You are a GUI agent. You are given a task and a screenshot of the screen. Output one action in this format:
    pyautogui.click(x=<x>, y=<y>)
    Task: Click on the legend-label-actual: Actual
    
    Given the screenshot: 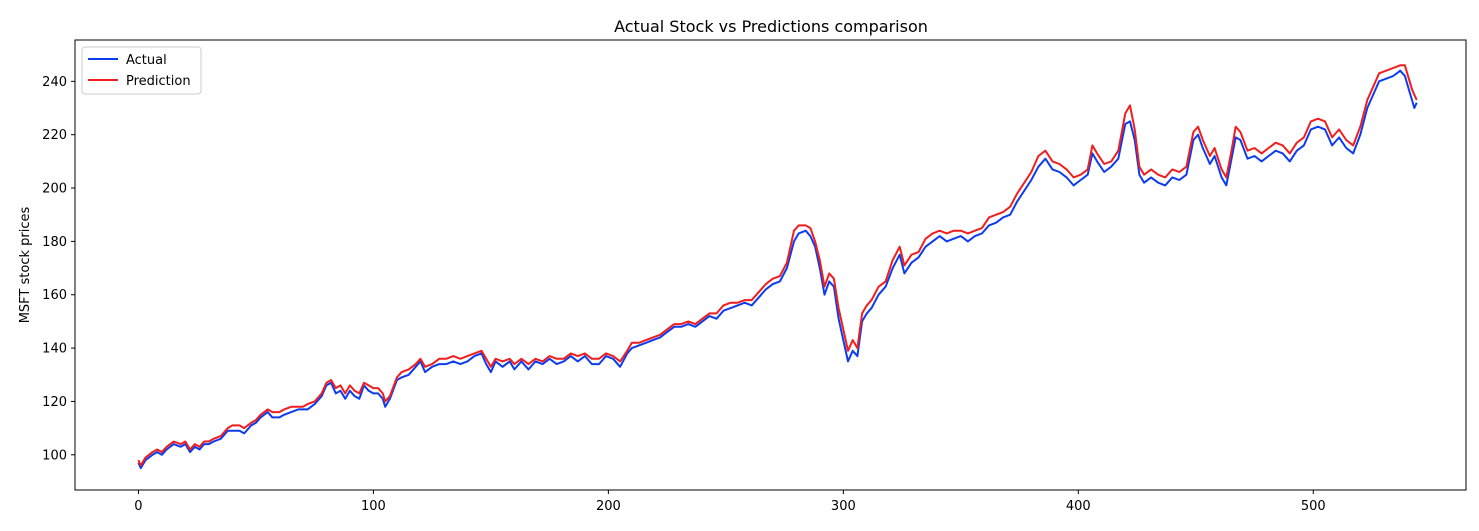 What is the action you would take?
    pyautogui.click(x=146, y=60)
    